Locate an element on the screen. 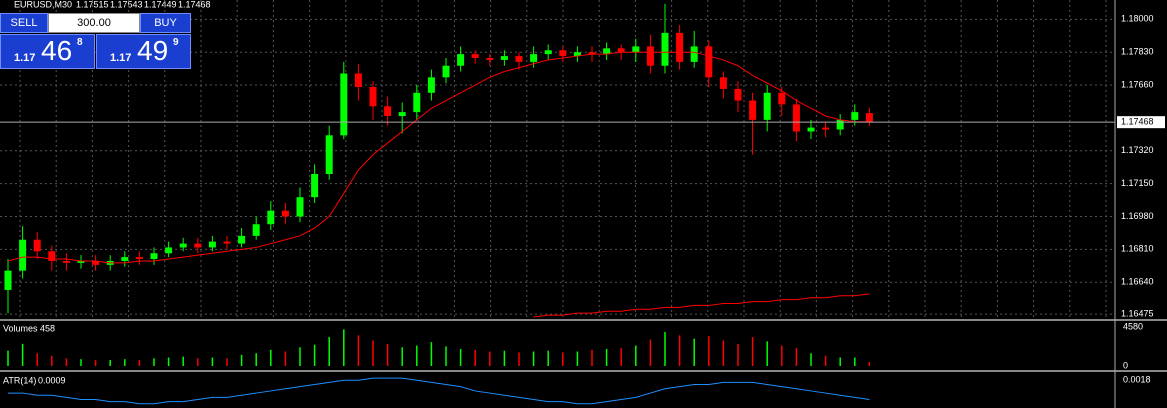  bid-price: 1.17 46 8 is located at coordinates (47, 51).